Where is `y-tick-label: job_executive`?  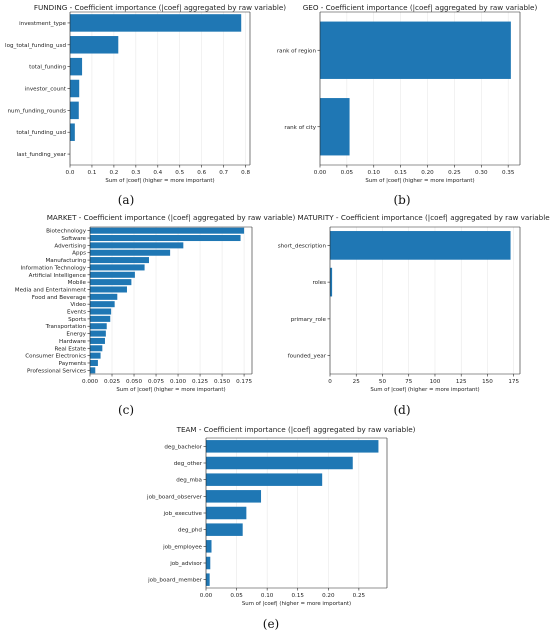
y-tick-label: job_executive is located at coordinates (183, 514).